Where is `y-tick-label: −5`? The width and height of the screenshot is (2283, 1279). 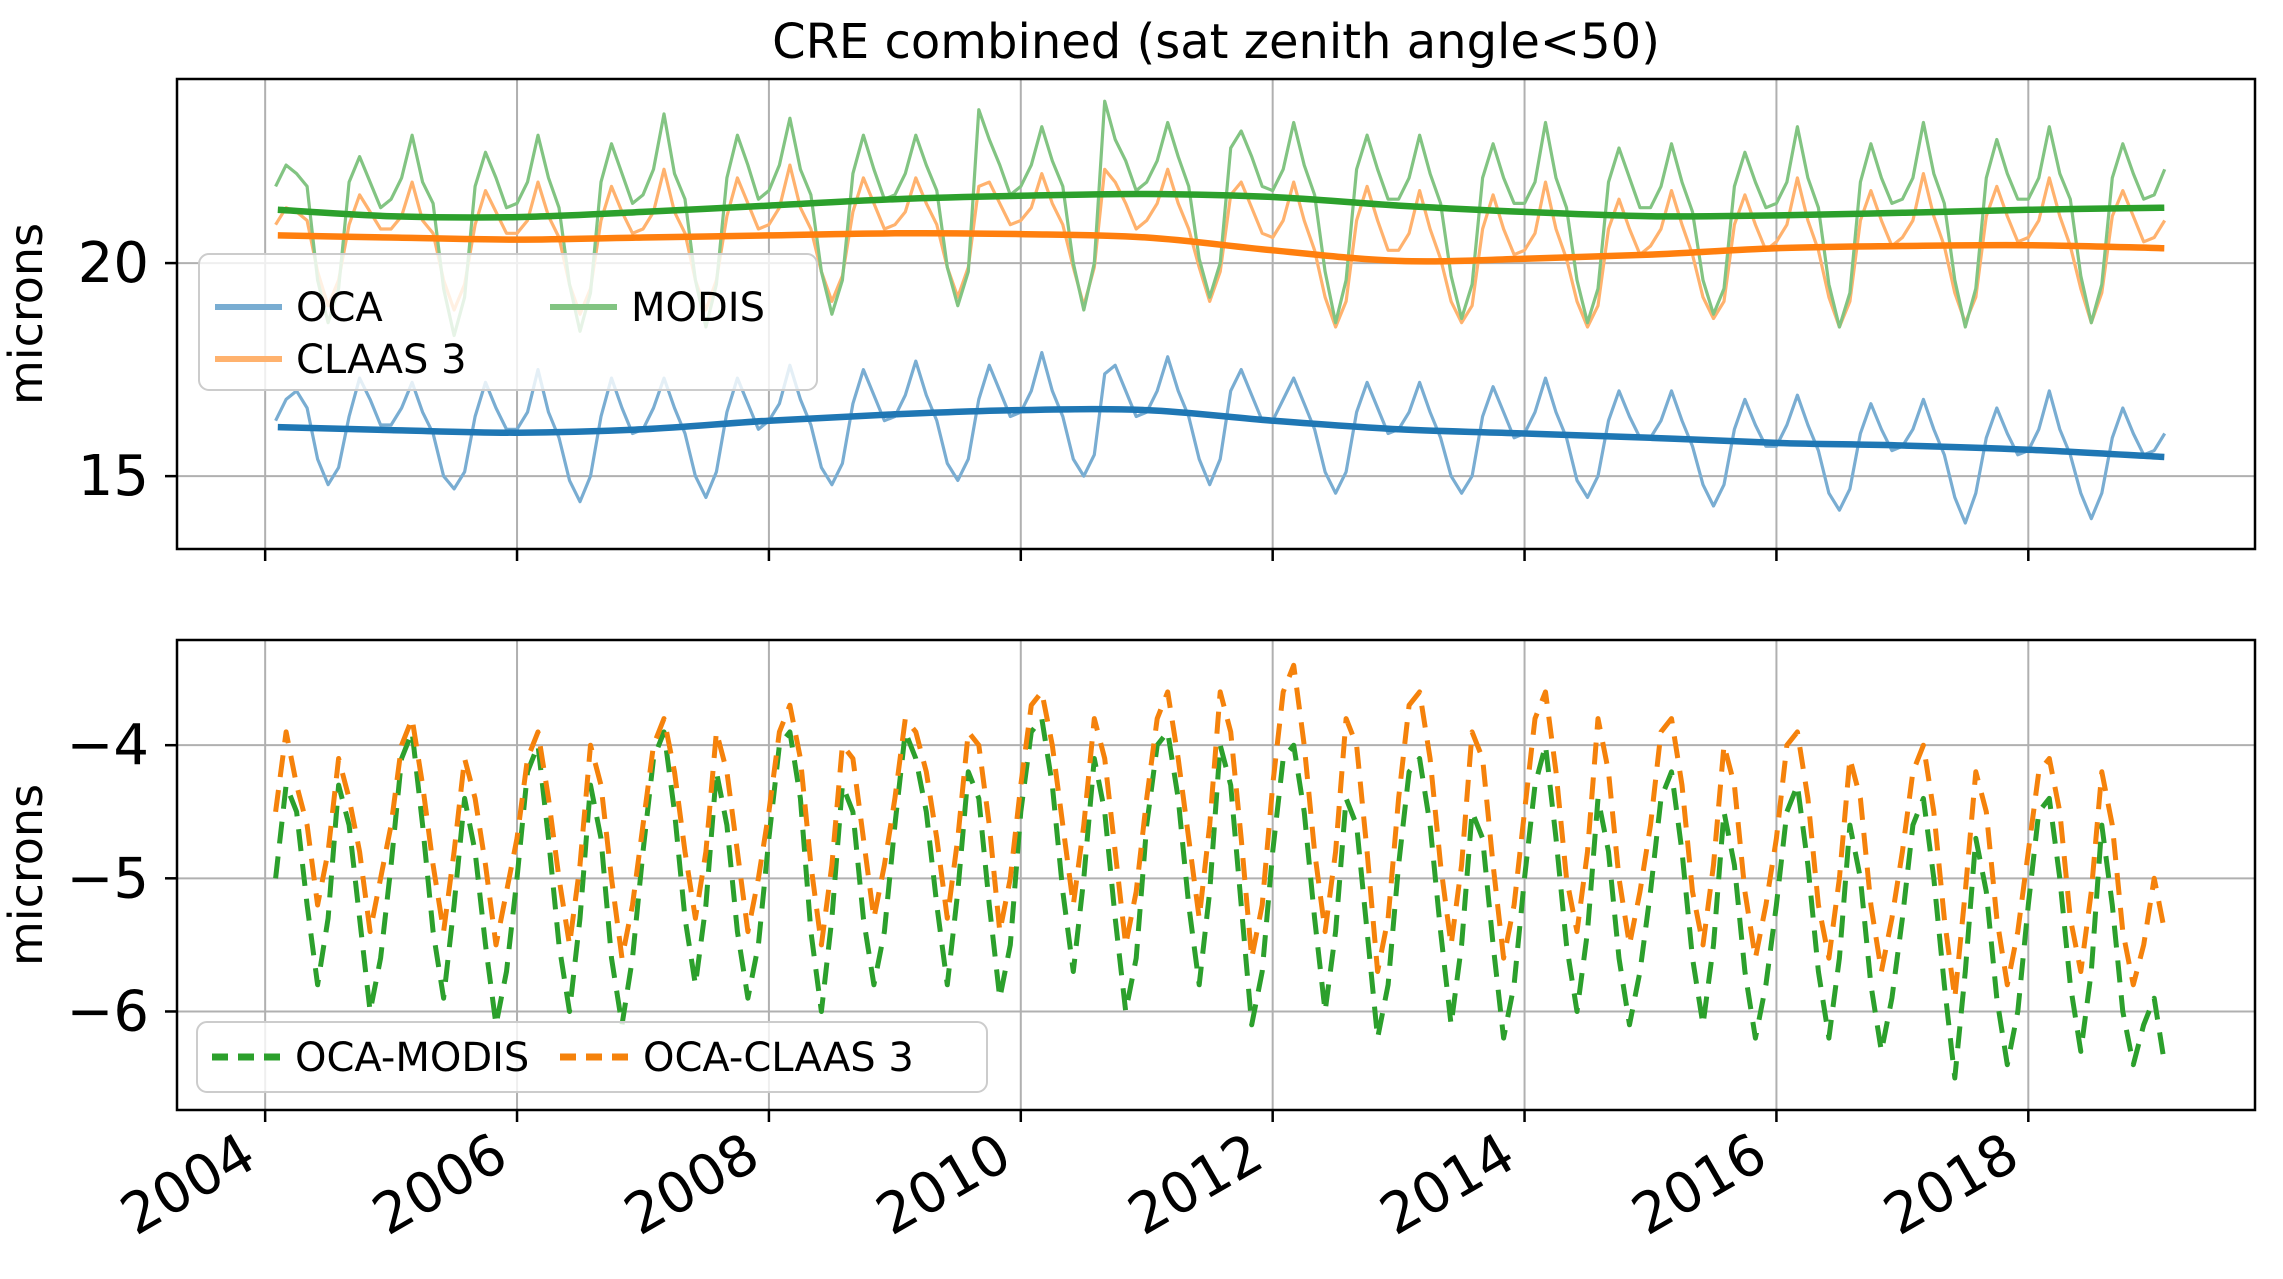 y-tick-label: −5 is located at coordinates (107, 878).